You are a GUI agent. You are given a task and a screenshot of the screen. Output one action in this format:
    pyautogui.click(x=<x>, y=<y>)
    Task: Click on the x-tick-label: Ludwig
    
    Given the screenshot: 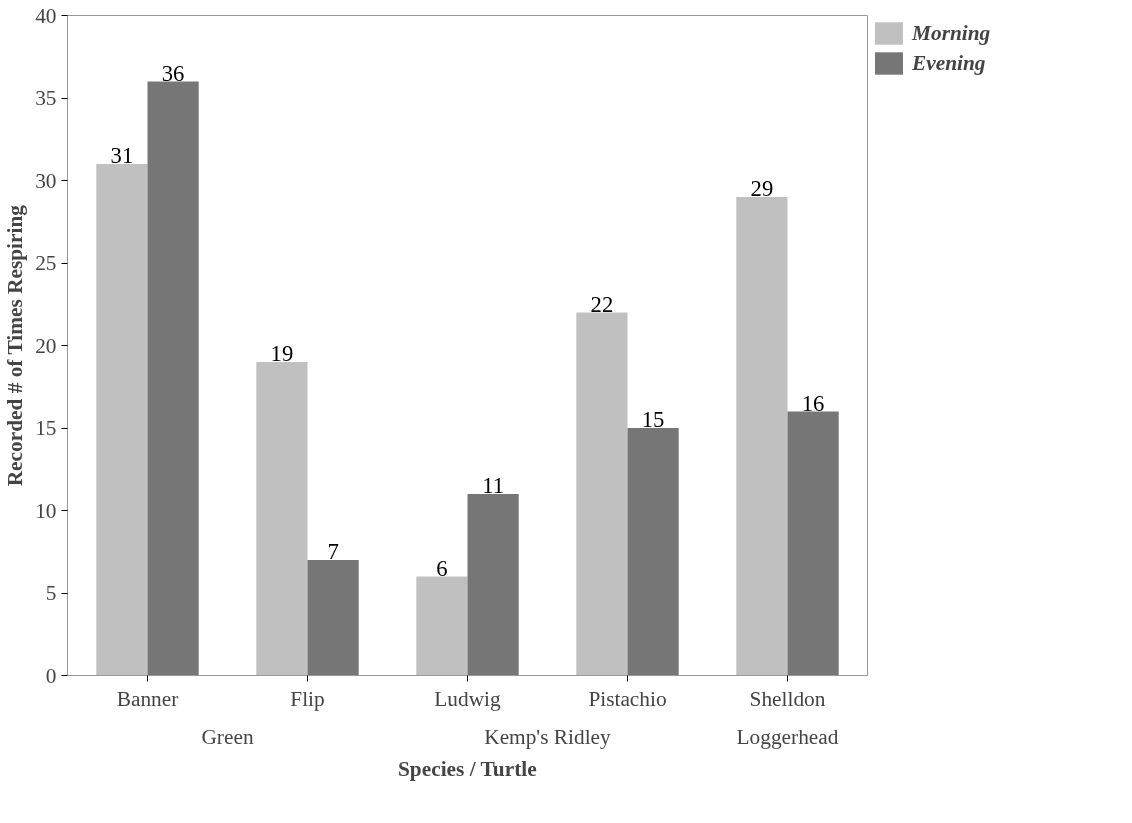 What is the action you would take?
    pyautogui.click(x=468, y=698)
    